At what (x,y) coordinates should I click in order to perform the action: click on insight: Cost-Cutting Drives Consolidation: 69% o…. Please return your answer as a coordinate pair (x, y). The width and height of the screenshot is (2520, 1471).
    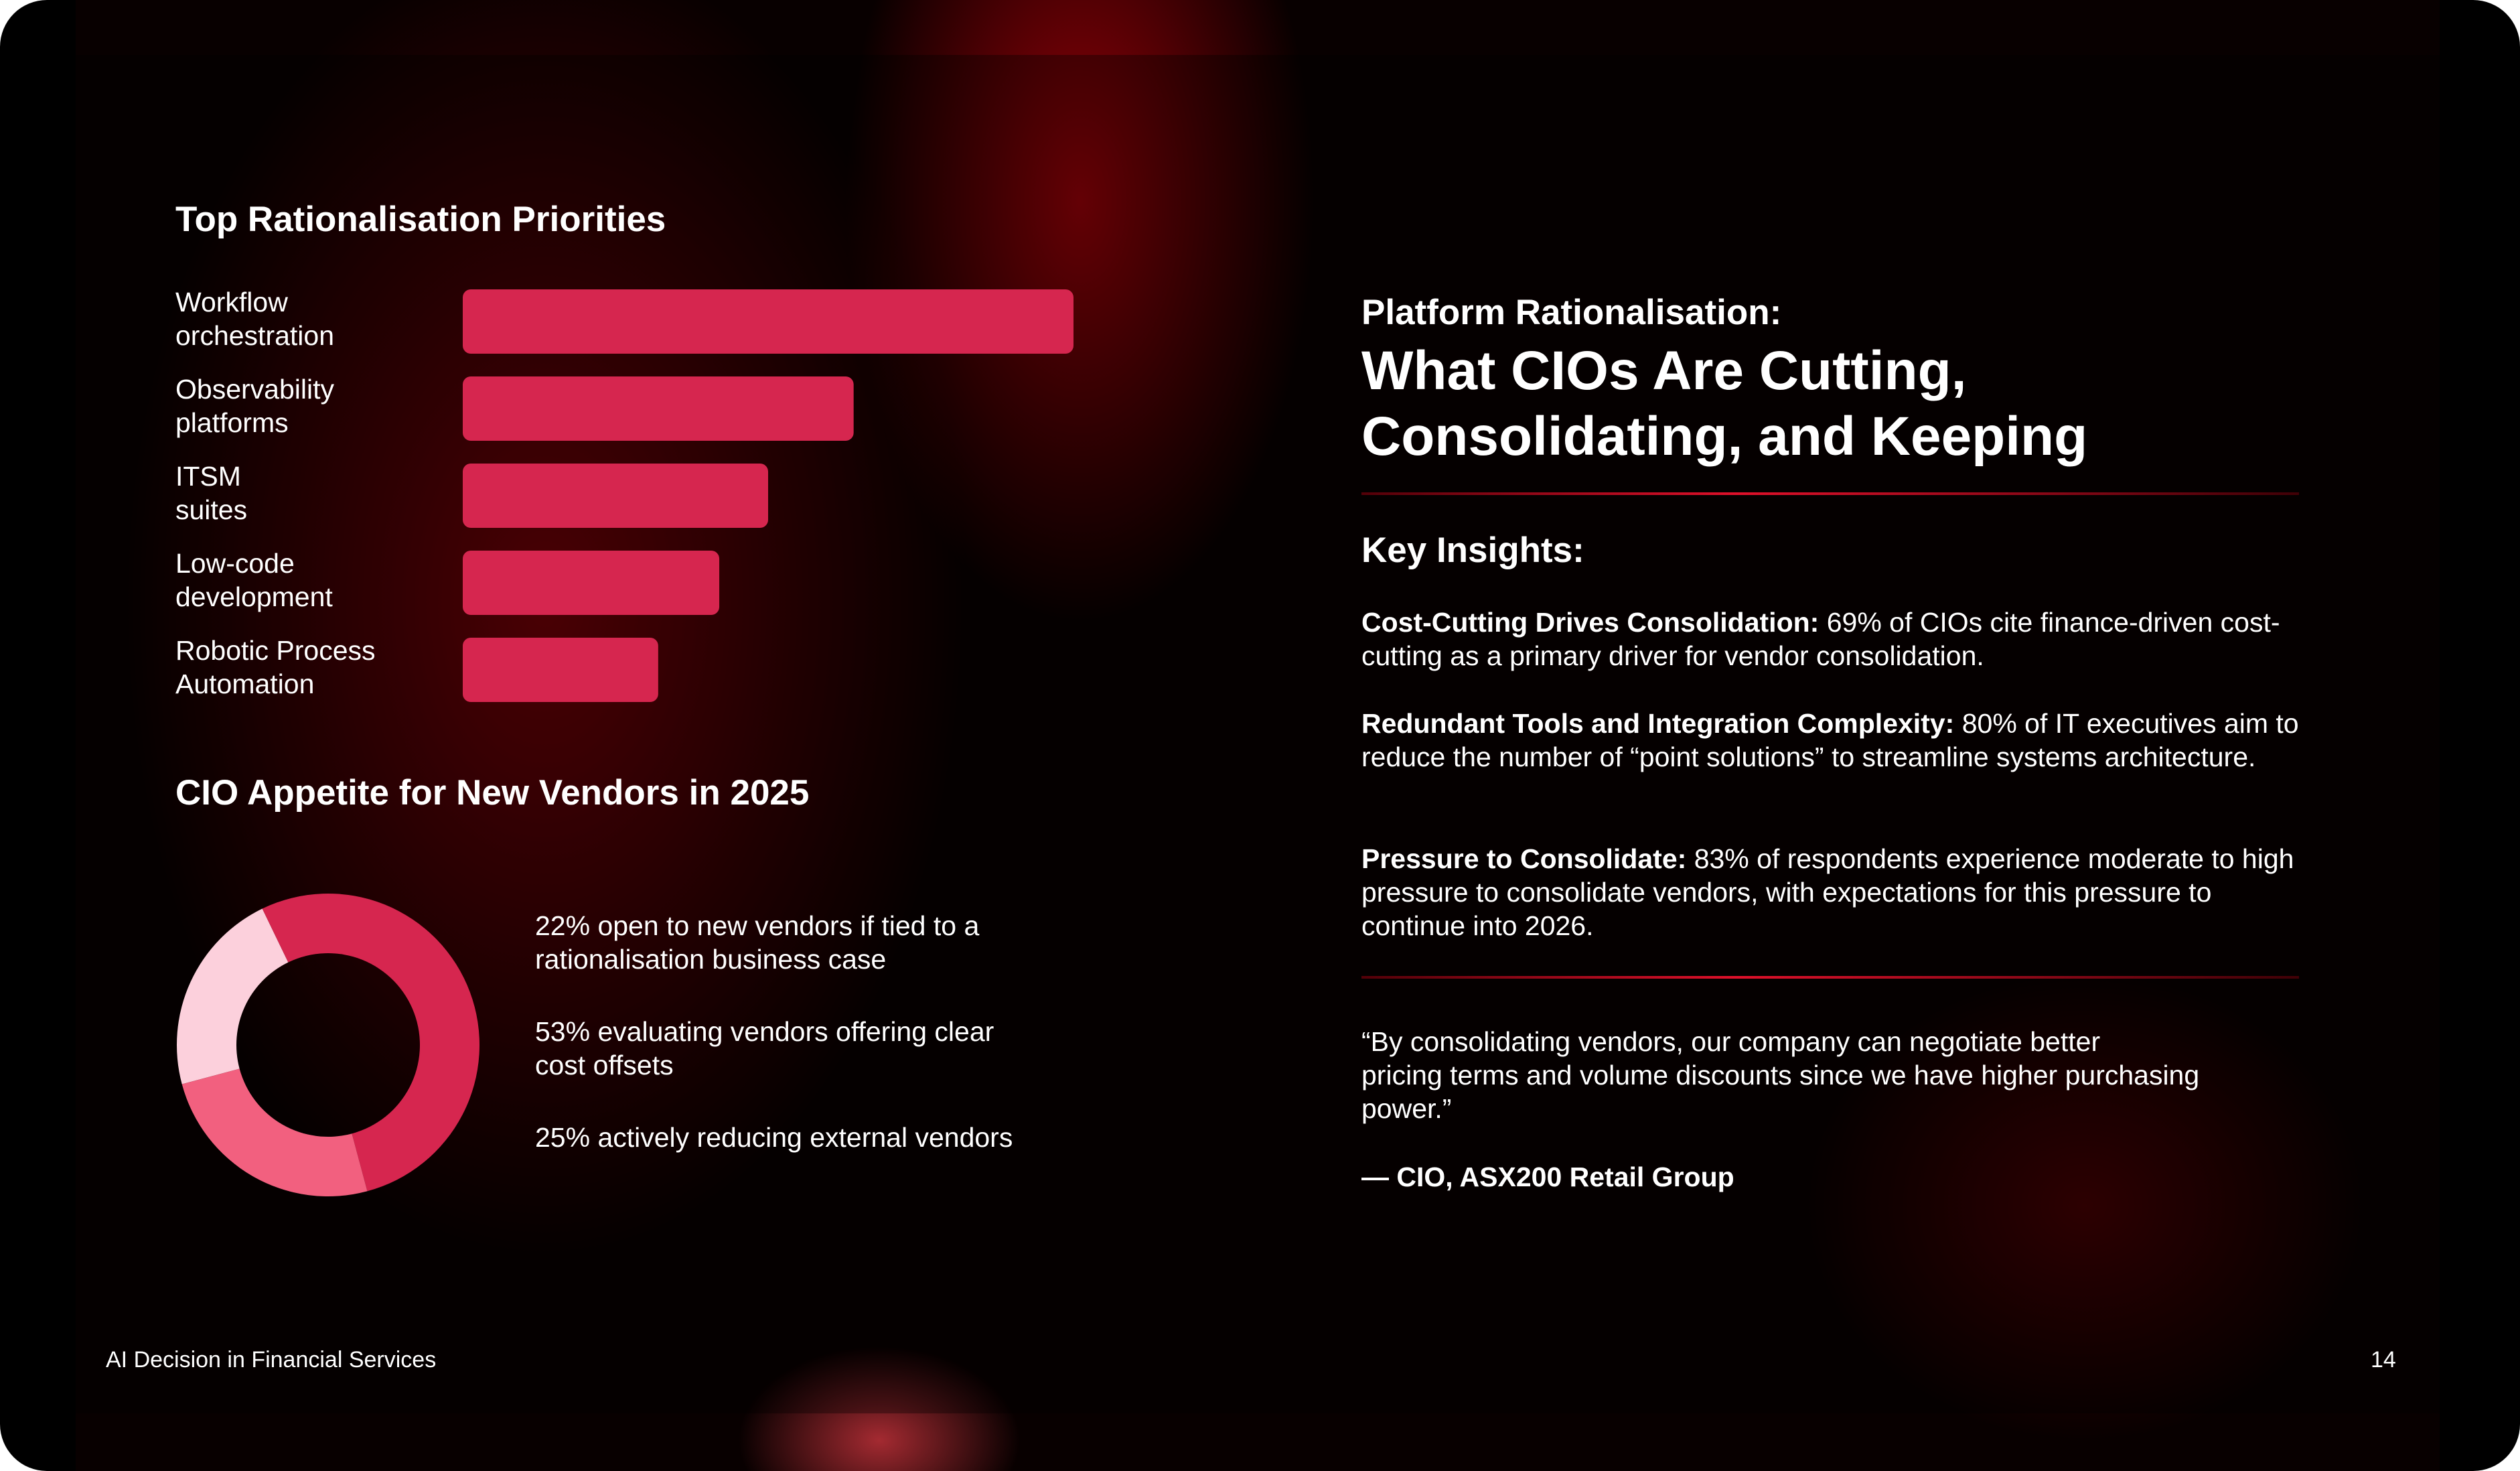
    Looking at the image, I should click on (1837, 639).